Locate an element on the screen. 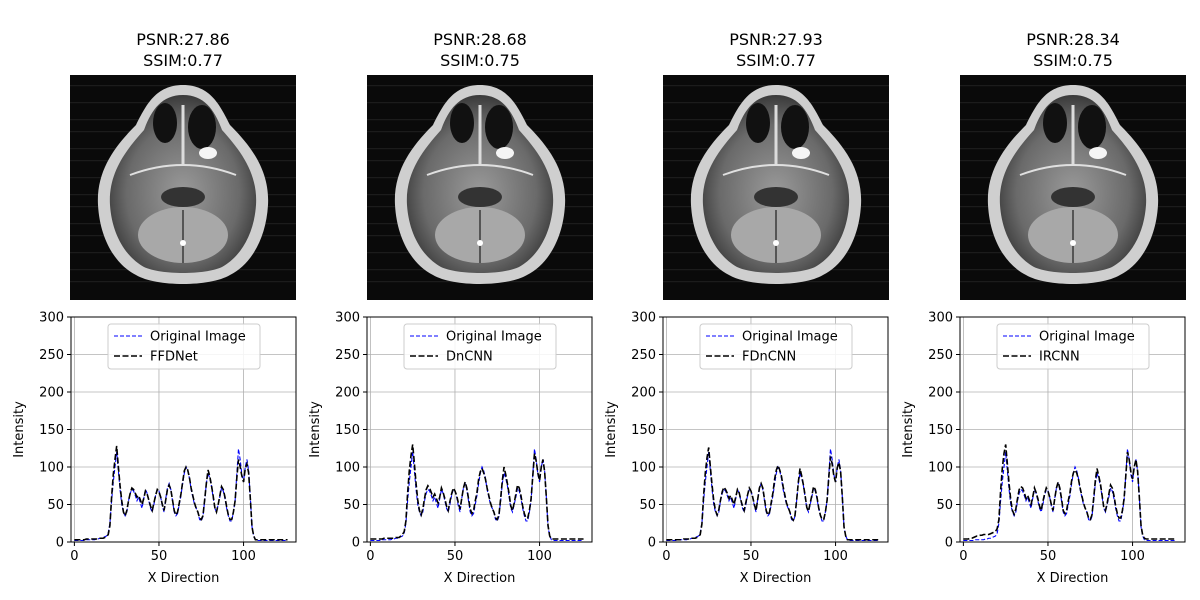 The width and height of the screenshot is (1200, 600). legend-label: IRCNN is located at coordinates (1059, 357).